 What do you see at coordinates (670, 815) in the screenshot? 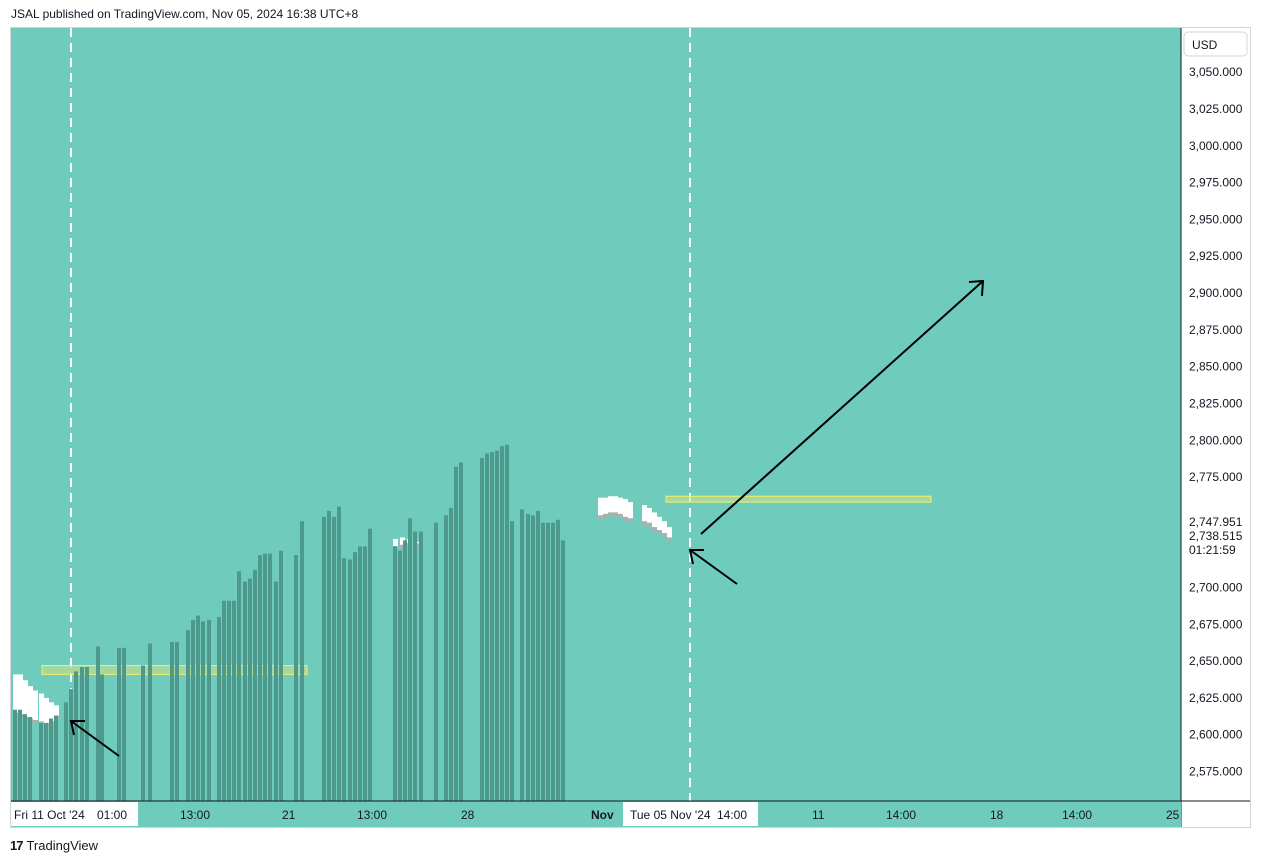
I see `time-tick-label: Tue 05 Nov '24` at bounding box center [670, 815].